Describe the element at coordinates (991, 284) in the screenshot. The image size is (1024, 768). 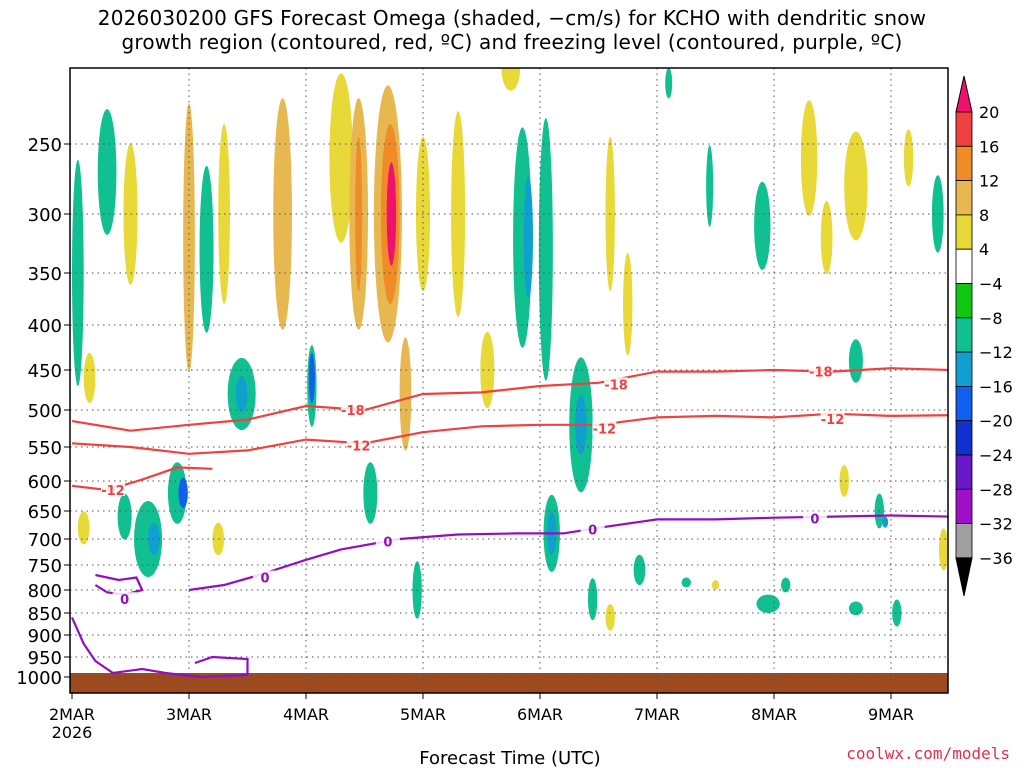
I see `colorbar-label: −4` at that location.